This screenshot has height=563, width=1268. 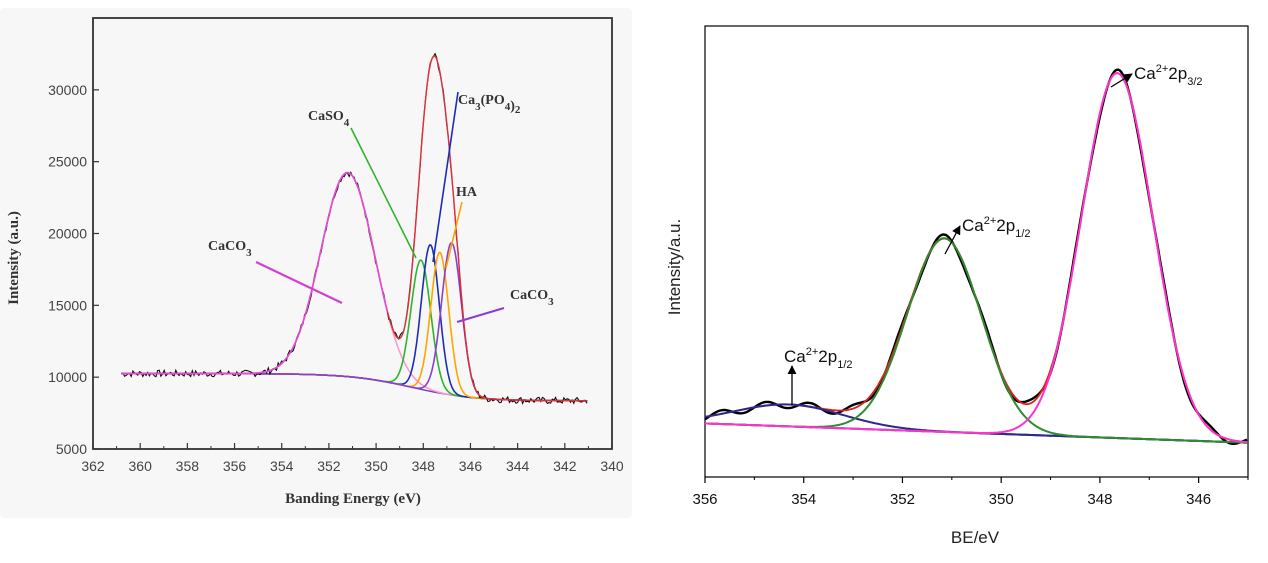 What do you see at coordinates (14, 258) in the screenshot?
I see `y-axis-label: Intensity (a.u.)` at bounding box center [14, 258].